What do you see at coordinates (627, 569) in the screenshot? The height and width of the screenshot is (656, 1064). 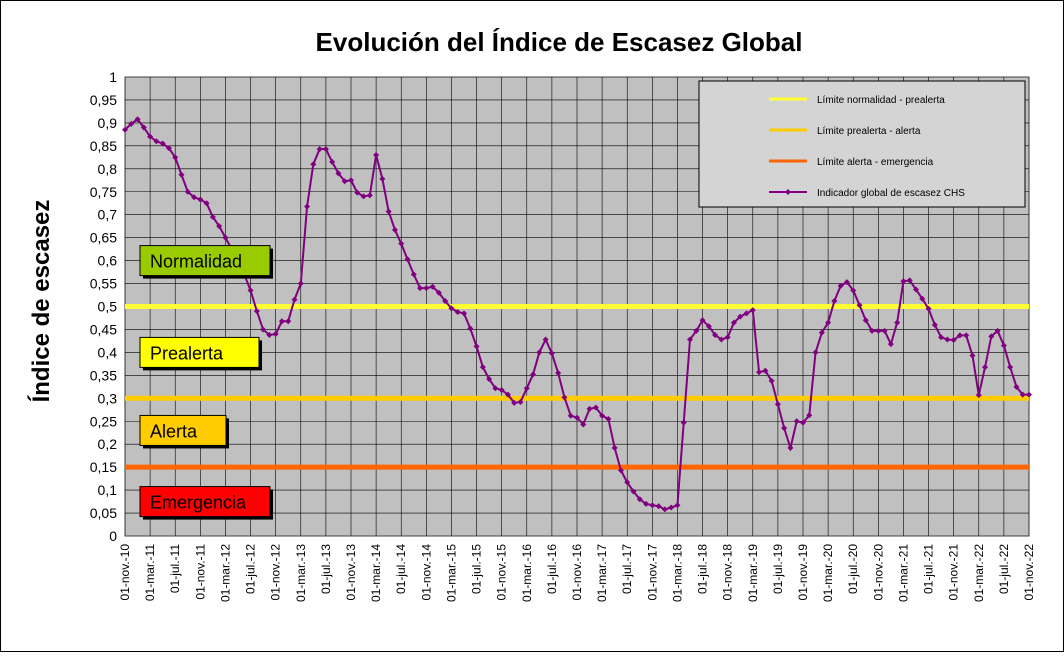 I see `x-tick-label: 01-jul.-17` at bounding box center [627, 569].